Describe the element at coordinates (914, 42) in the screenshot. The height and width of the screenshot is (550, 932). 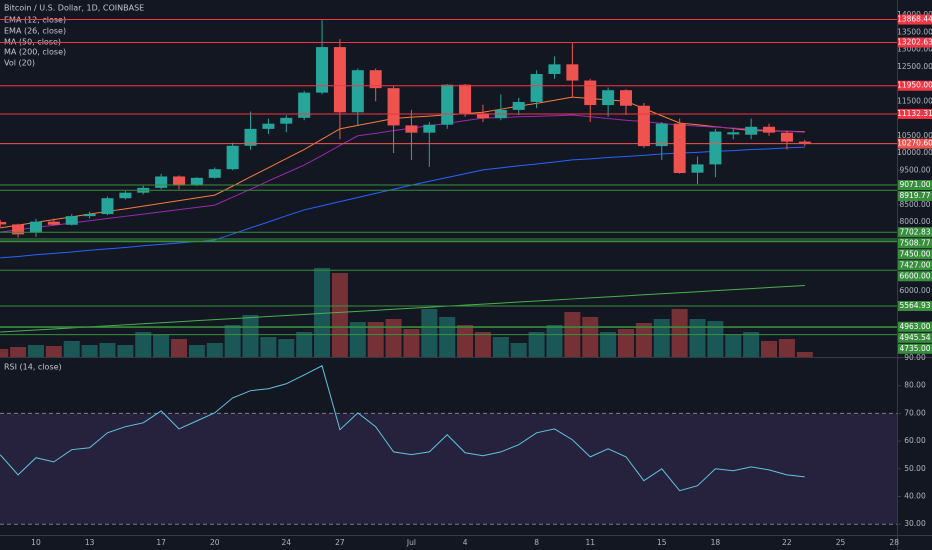
I see `level-label: 13202.63` at that location.